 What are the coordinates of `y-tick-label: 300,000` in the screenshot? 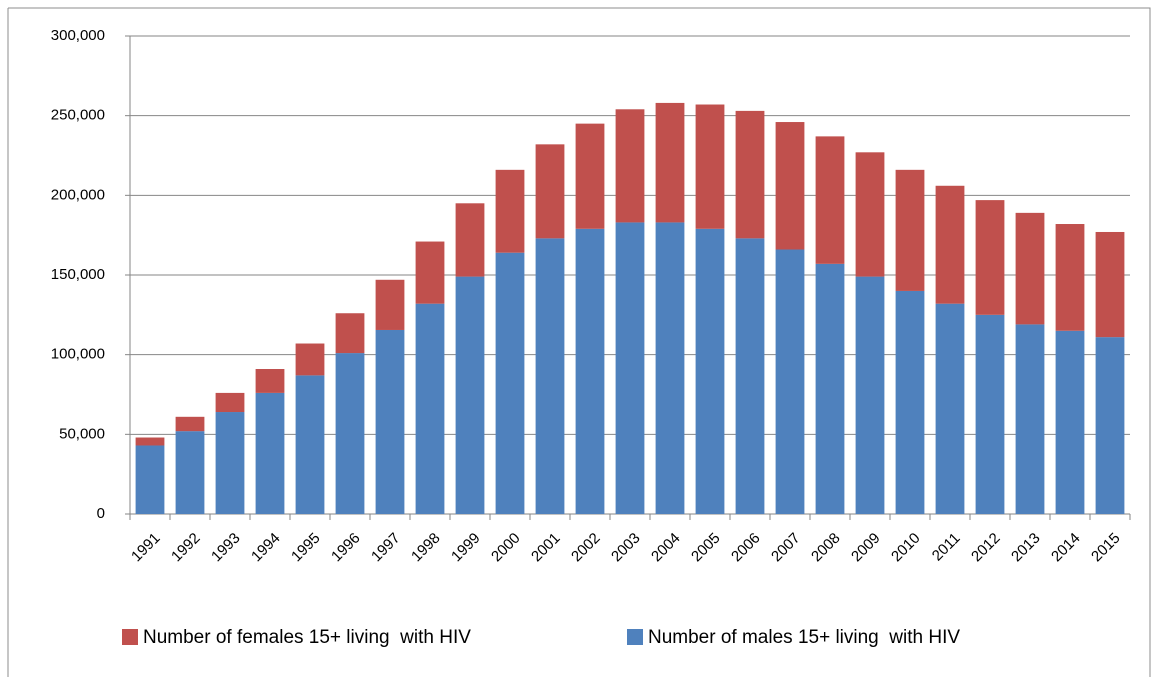 It's located at (78, 35).